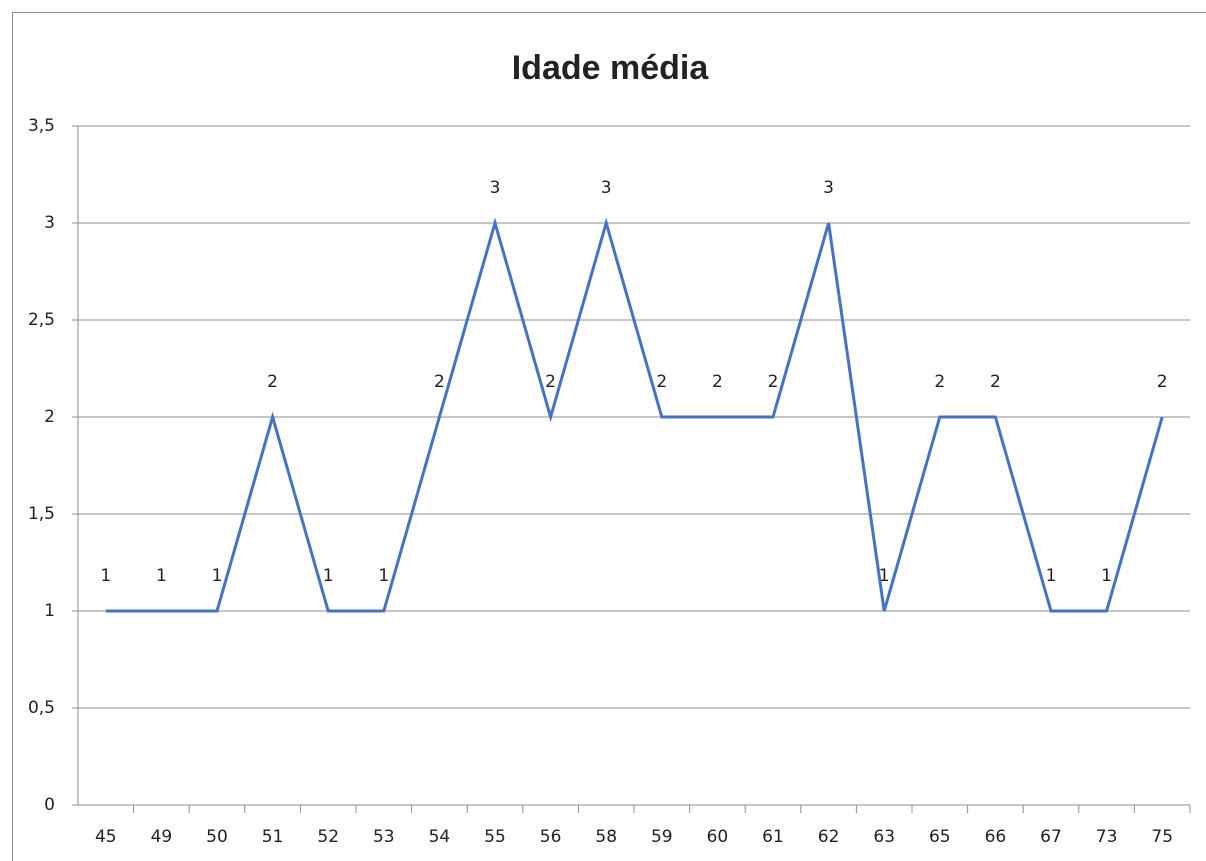 The height and width of the screenshot is (861, 1206). I want to click on x-tick-label: 59, so click(662, 837).